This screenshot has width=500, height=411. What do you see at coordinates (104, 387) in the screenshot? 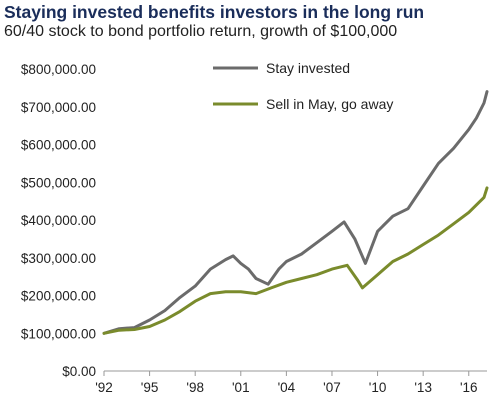
I see `x-tick-label: '92` at bounding box center [104, 387].